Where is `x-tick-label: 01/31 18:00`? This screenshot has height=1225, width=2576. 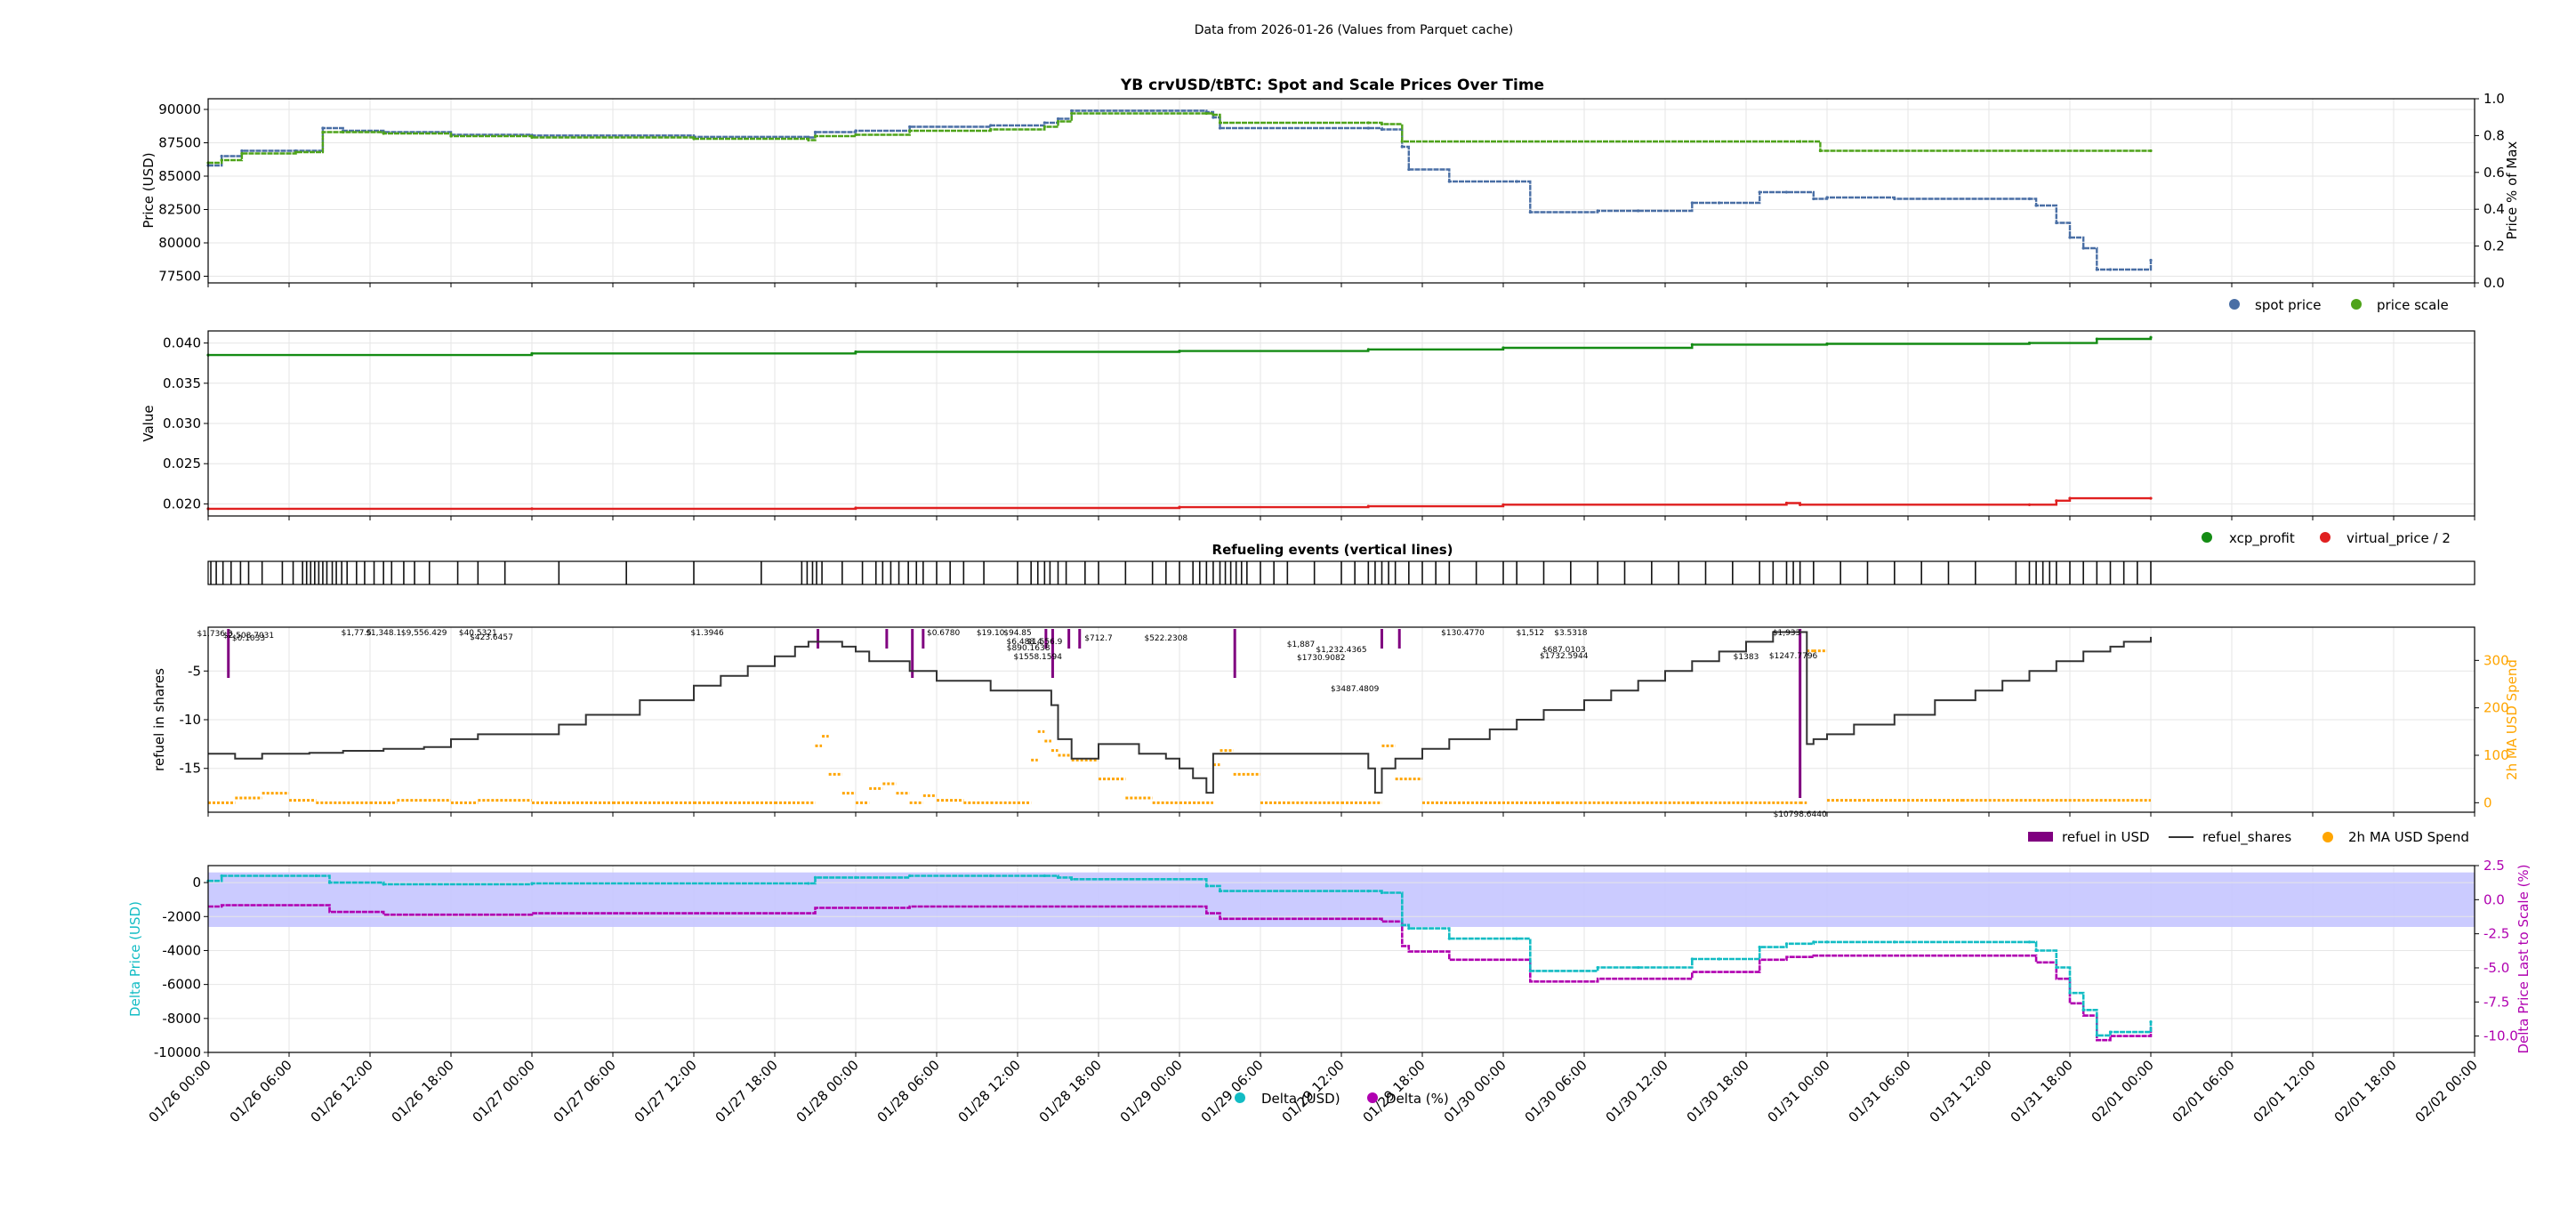
x-tick-label: 01/31 18:00 is located at coordinates (2042, 1091).